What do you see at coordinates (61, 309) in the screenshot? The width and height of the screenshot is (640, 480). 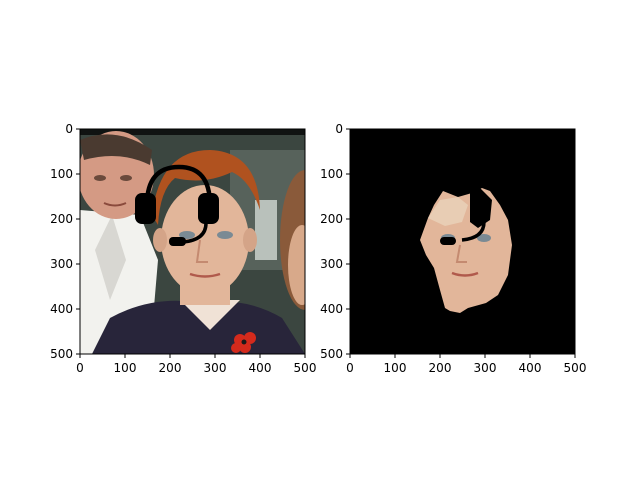 I see `left-ytick-label: 400` at bounding box center [61, 309].